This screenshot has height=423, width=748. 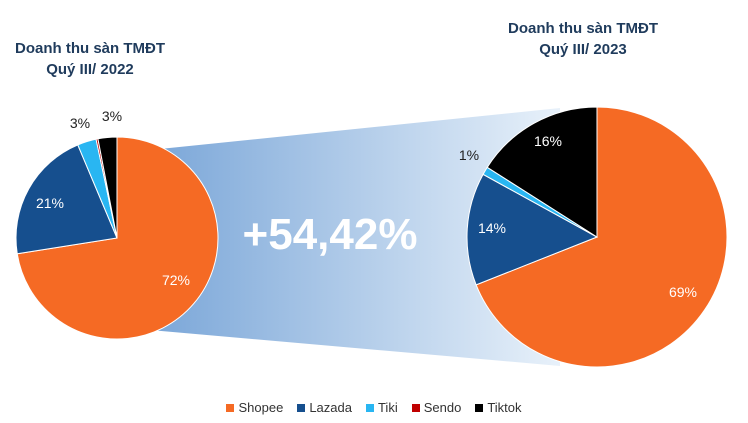 I want to click on data-label-tiktok: 16%, so click(x=548, y=141).